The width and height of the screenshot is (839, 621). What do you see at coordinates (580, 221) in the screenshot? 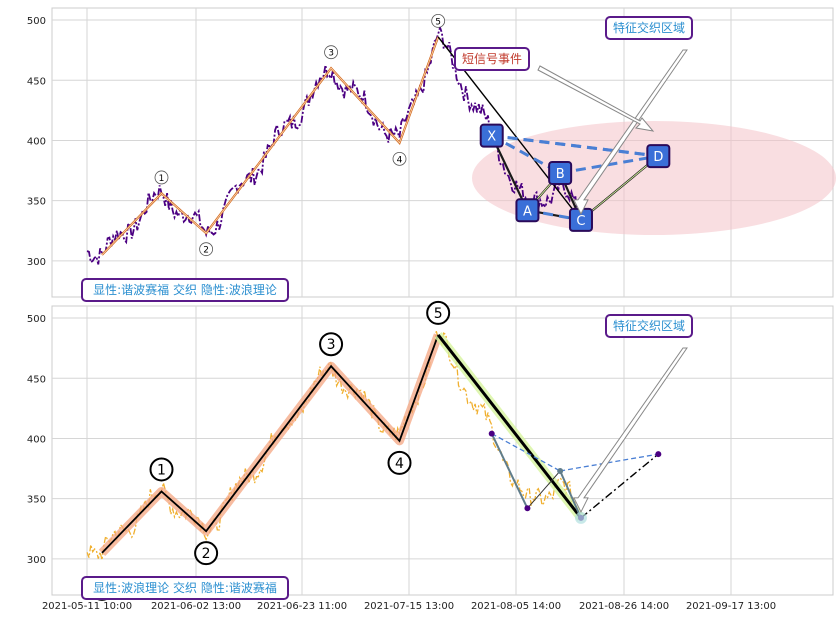
I see `harmonic-label: C` at bounding box center [580, 221].